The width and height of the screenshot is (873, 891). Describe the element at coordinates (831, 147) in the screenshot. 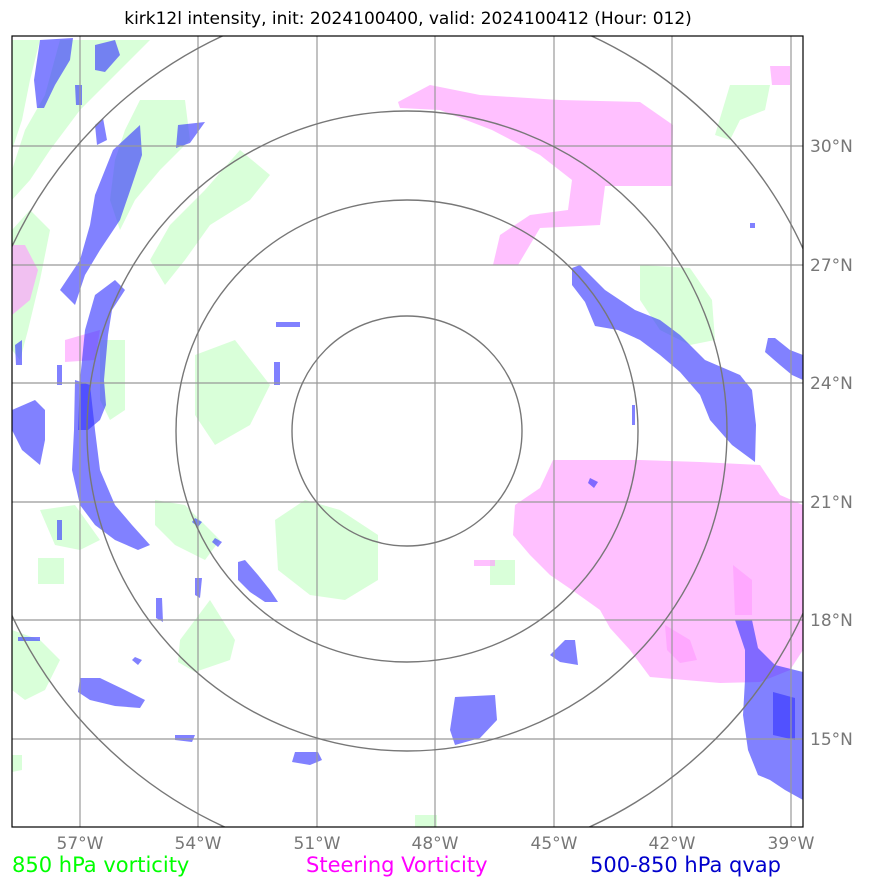

I see `lat-tick-30n: 30°N` at that location.